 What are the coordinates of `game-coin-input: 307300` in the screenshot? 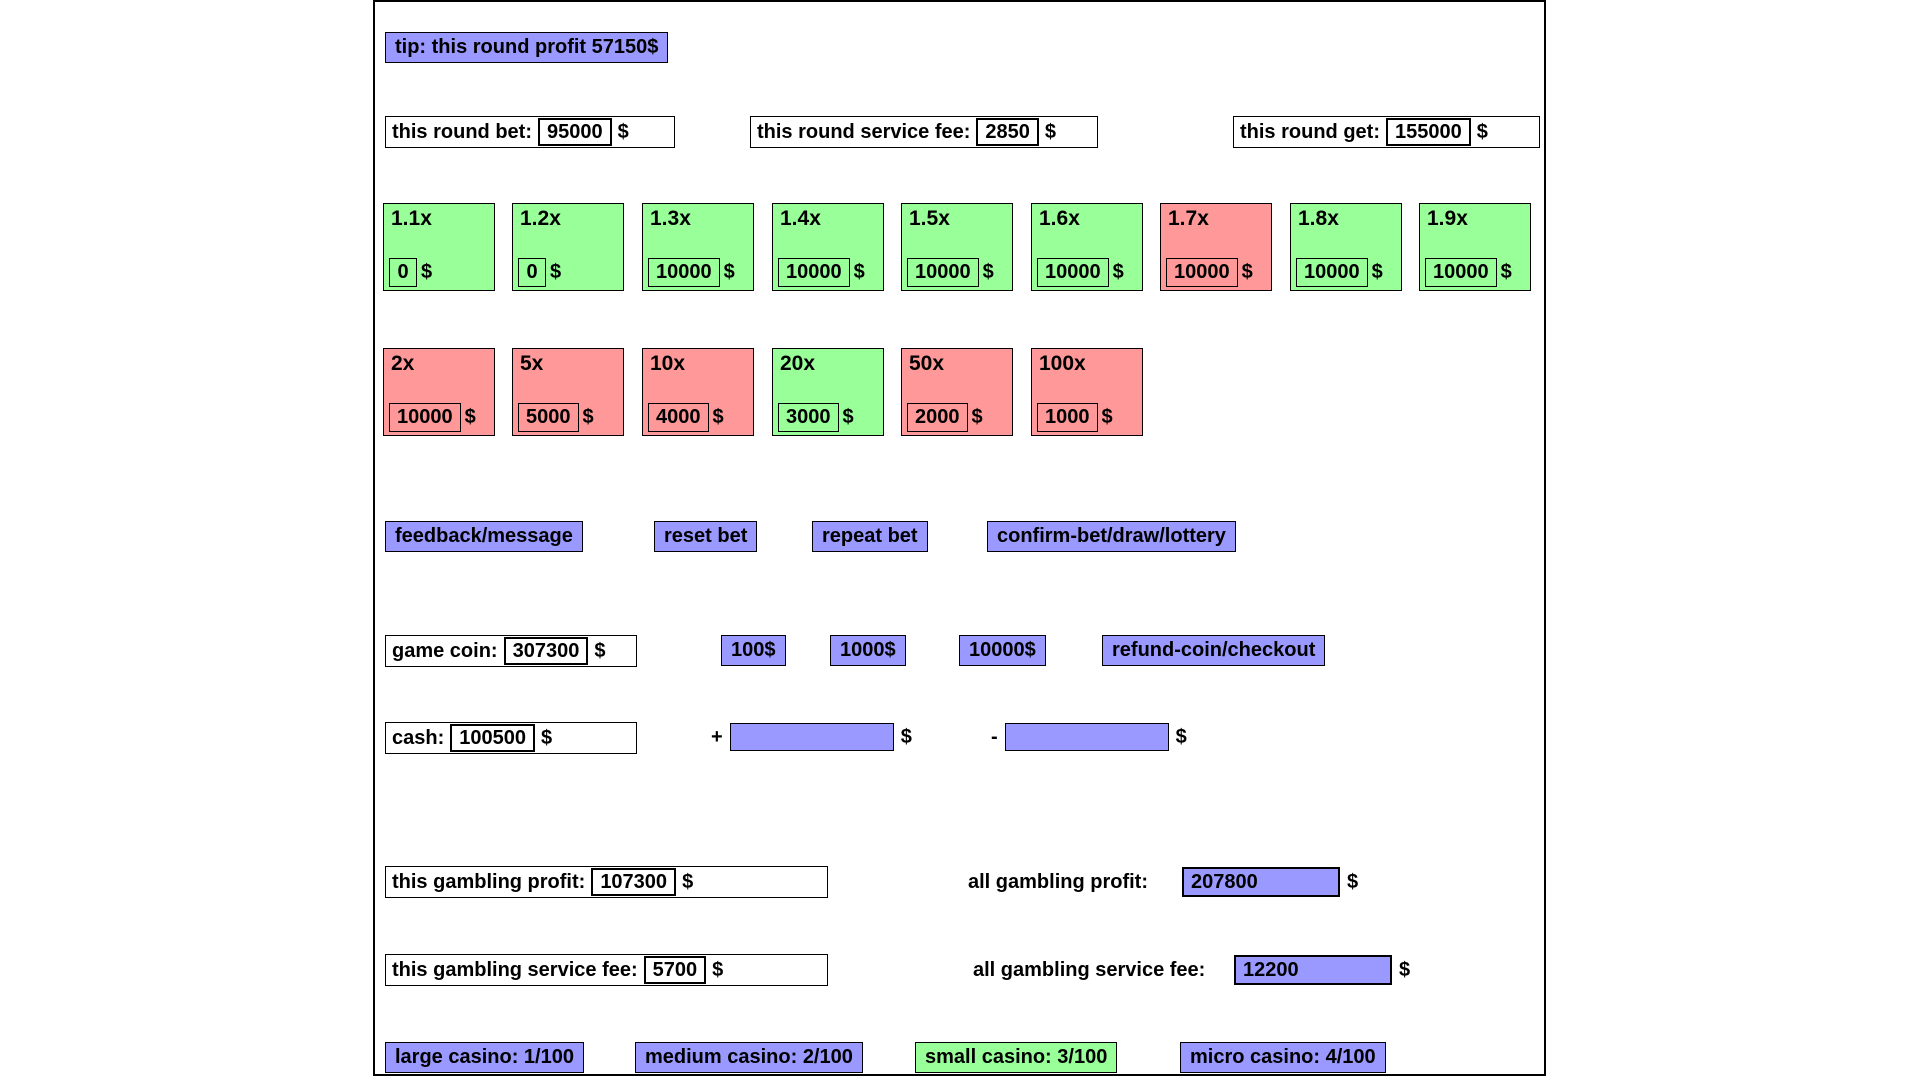 It's located at (546, 651).